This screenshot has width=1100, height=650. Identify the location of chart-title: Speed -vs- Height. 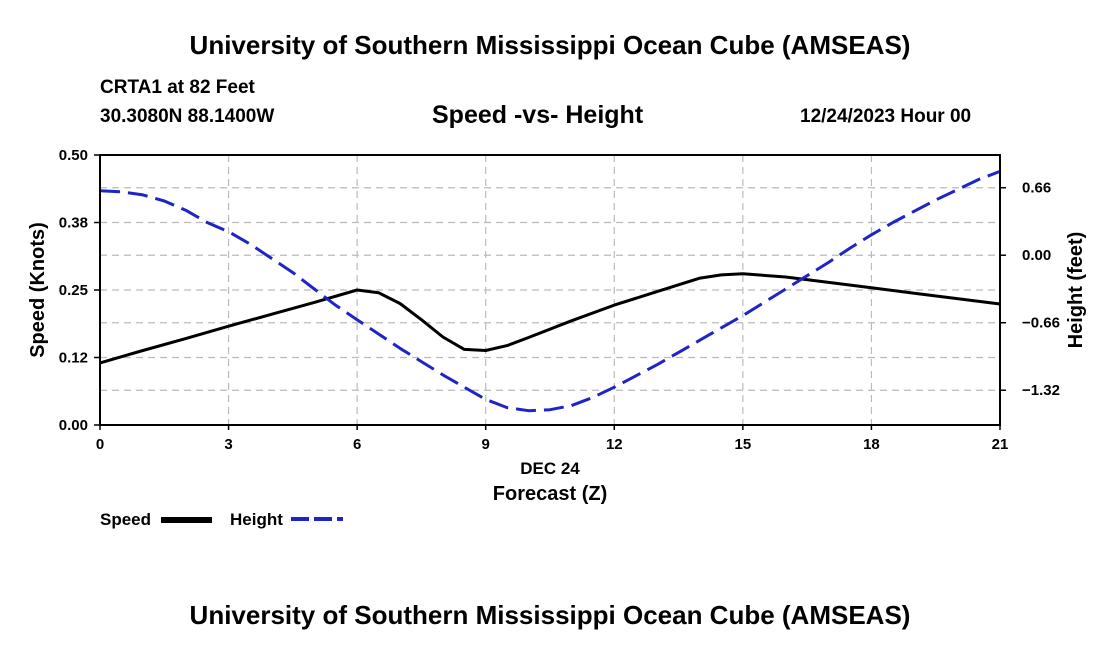
(538, 115).